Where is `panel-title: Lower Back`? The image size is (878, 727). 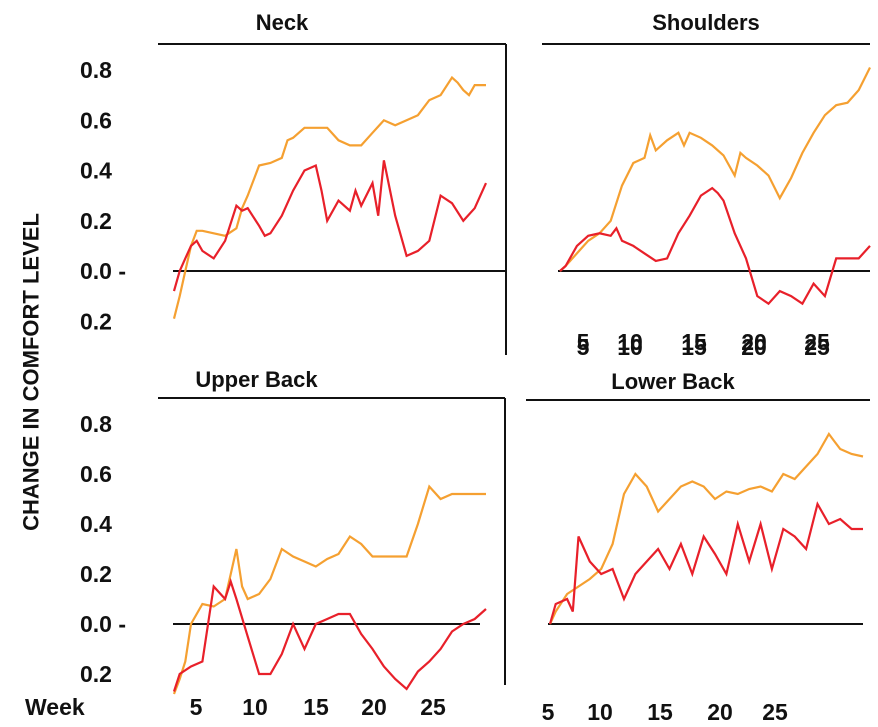 panel-title: Lower Back is located at coordinates (673, 381).